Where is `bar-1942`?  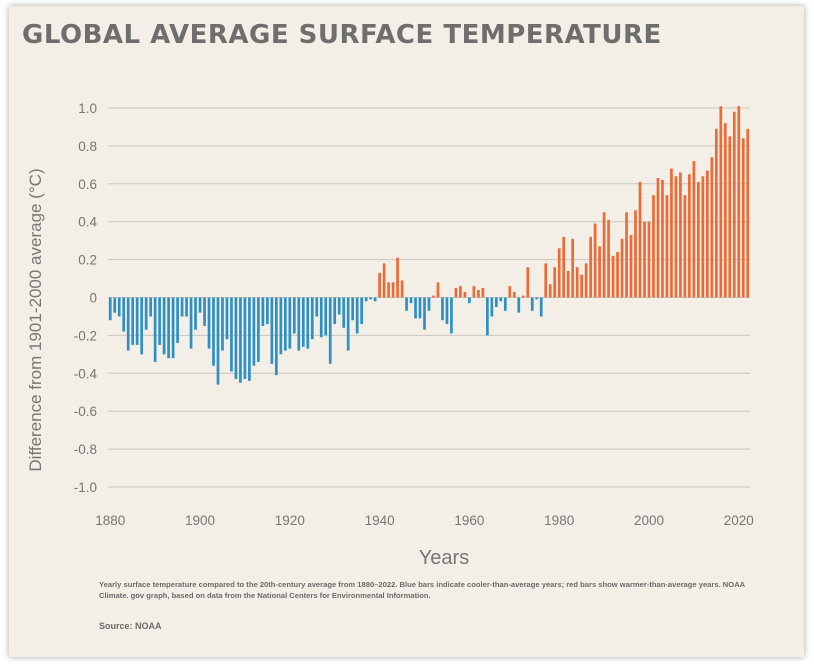
bar-1942 is located at coordinates (388, 290).